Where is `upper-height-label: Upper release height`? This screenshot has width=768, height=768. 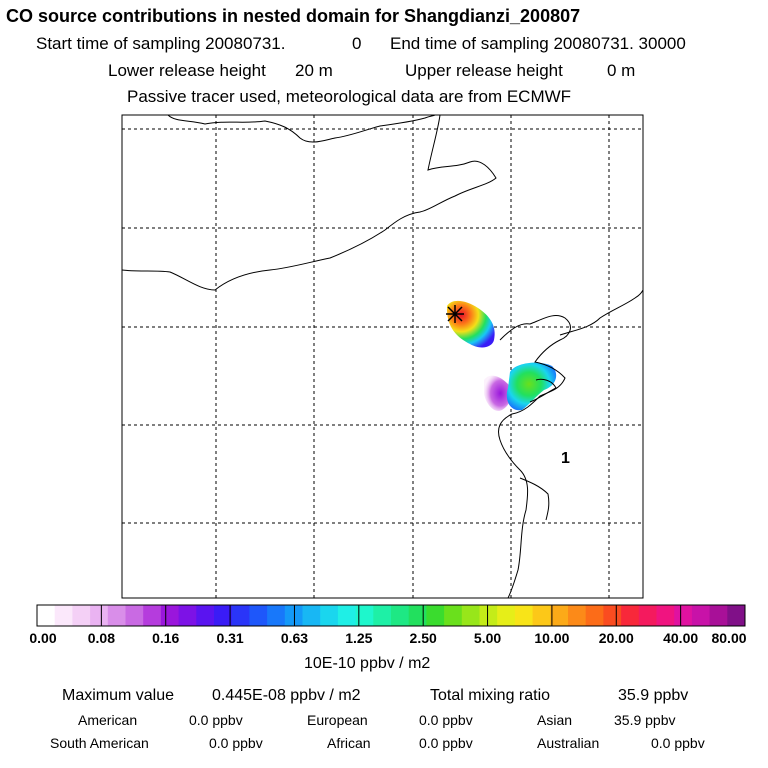 upper-height-label: Upper release height is located at coordinates (484, 70).